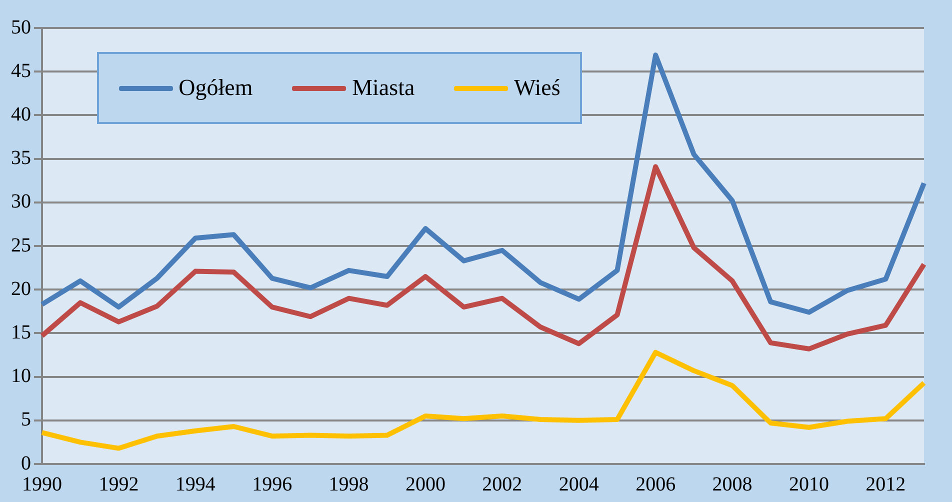  Describe the element at coordinates (272, 484) in the screenshot. I see `x-tick-label: 1996` at that location.